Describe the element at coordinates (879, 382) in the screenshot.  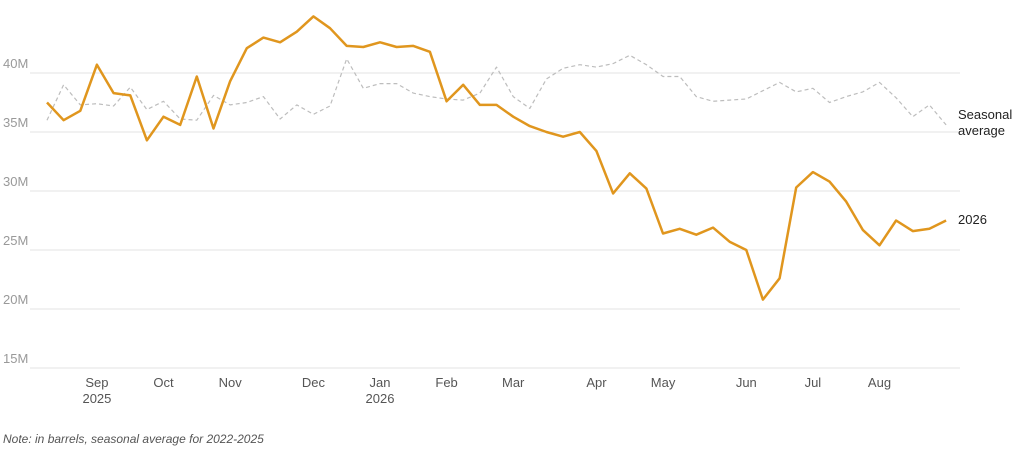
I see `x-tick-label: Aug` at that location.